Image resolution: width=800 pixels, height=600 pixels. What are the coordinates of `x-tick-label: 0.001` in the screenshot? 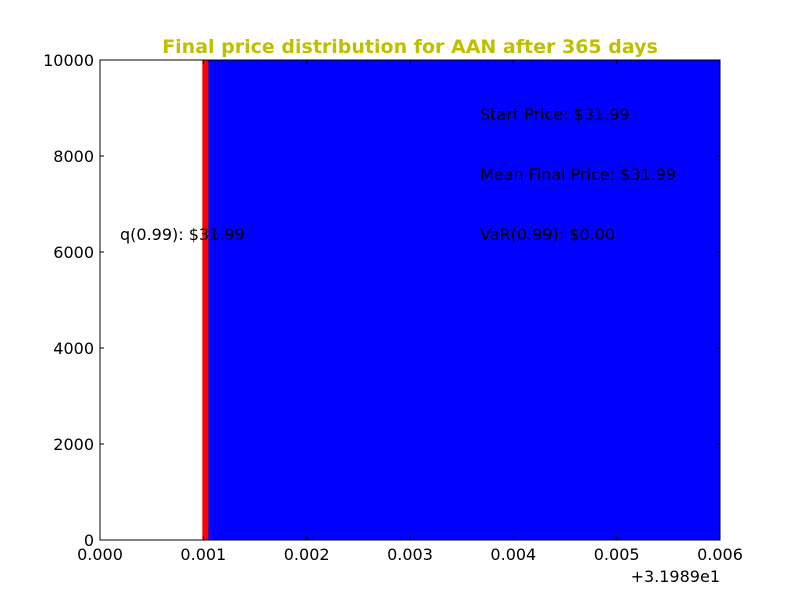 It's located at (203, 554).